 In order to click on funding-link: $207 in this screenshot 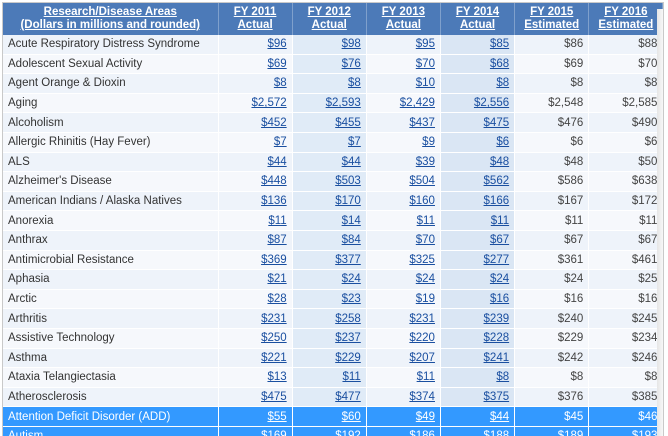, I will do `click(422, 357)`.